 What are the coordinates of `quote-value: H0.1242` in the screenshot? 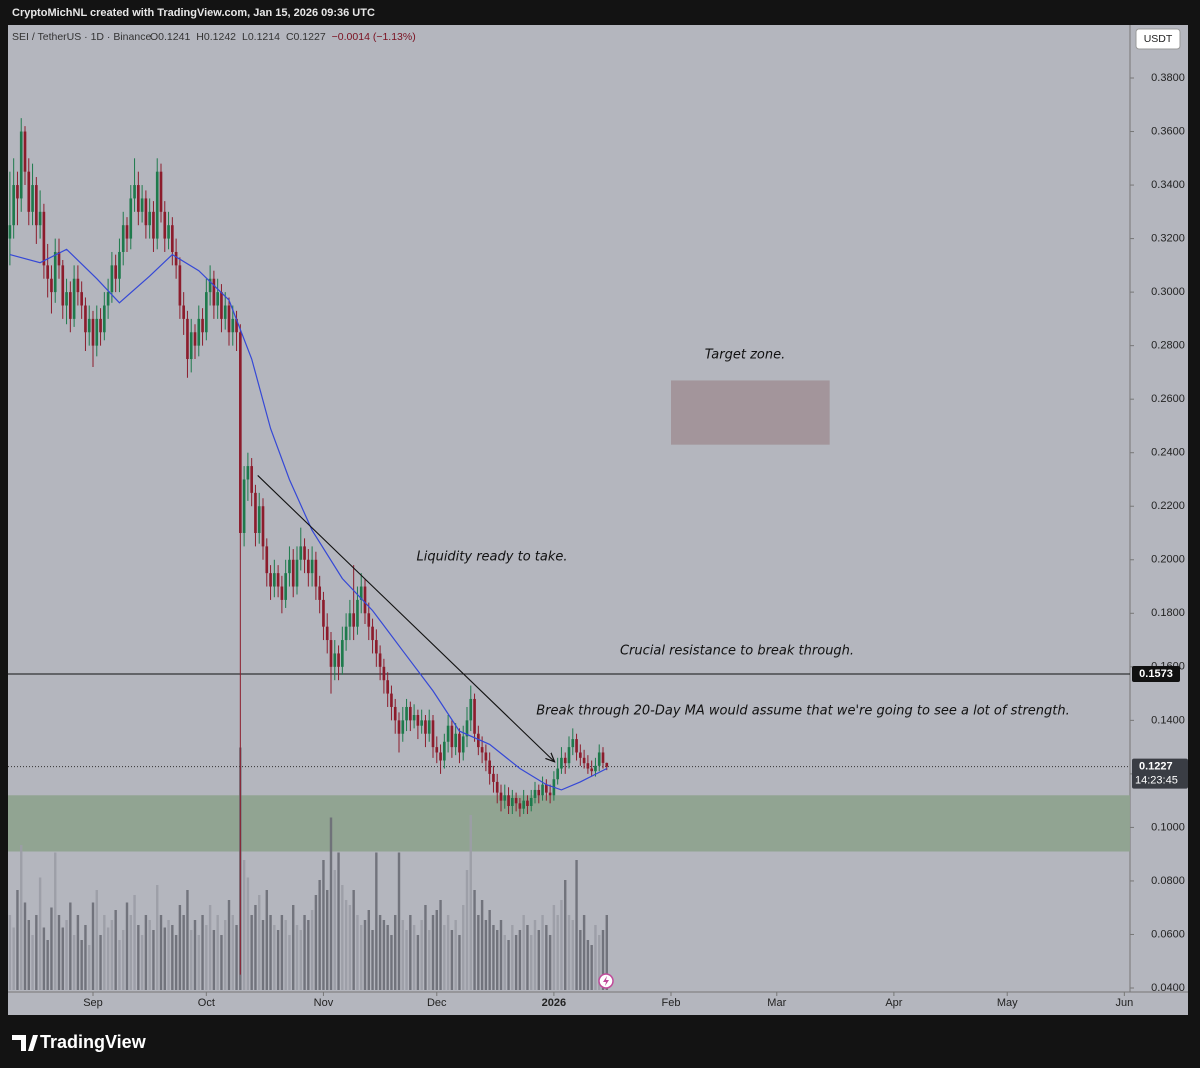 It's located at (216, 37).